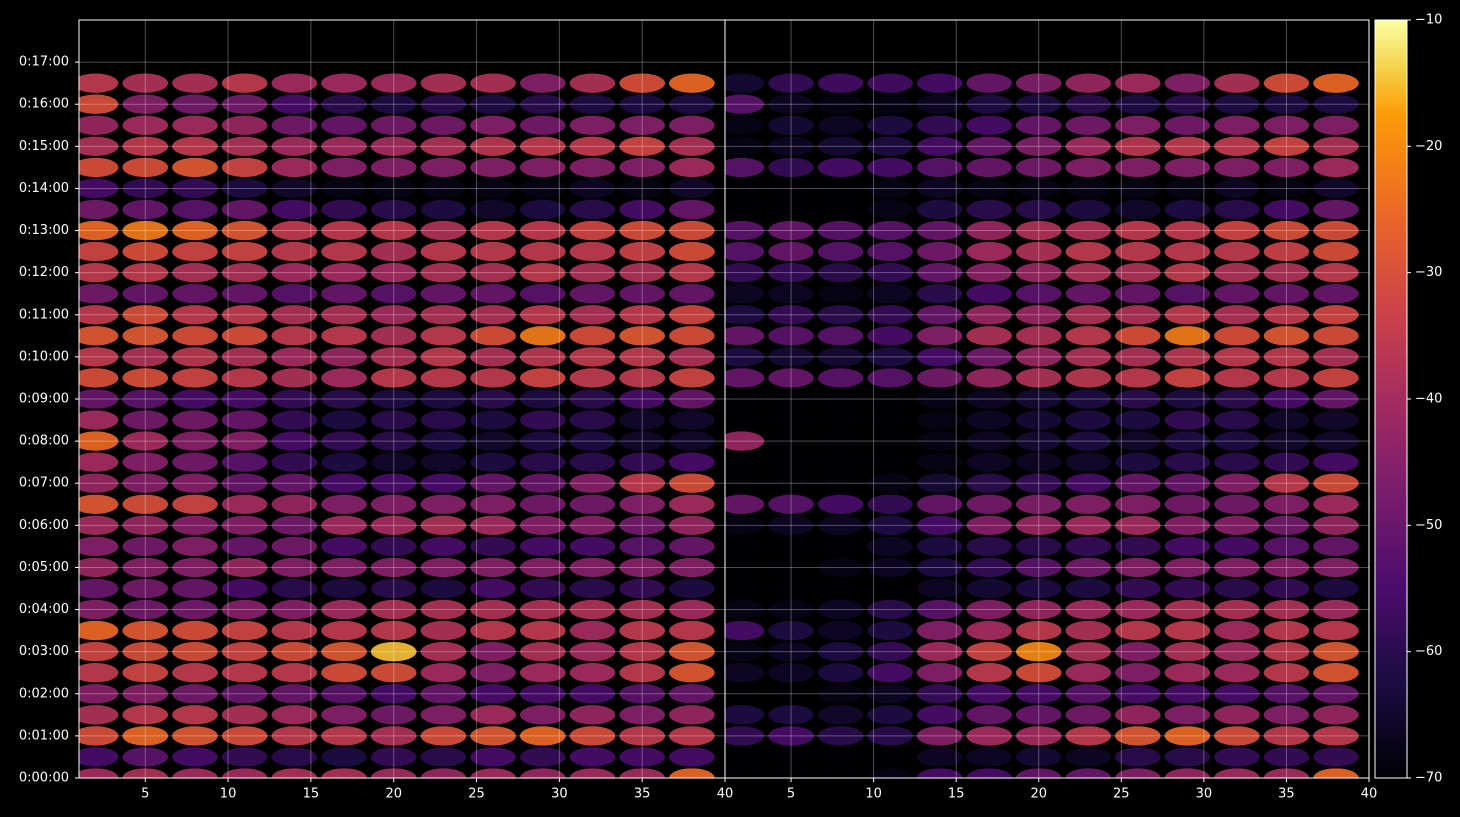  Describe the element at coordinates (1121, 794) in the screenshot. I see `x-tick-label: 25` at that location.